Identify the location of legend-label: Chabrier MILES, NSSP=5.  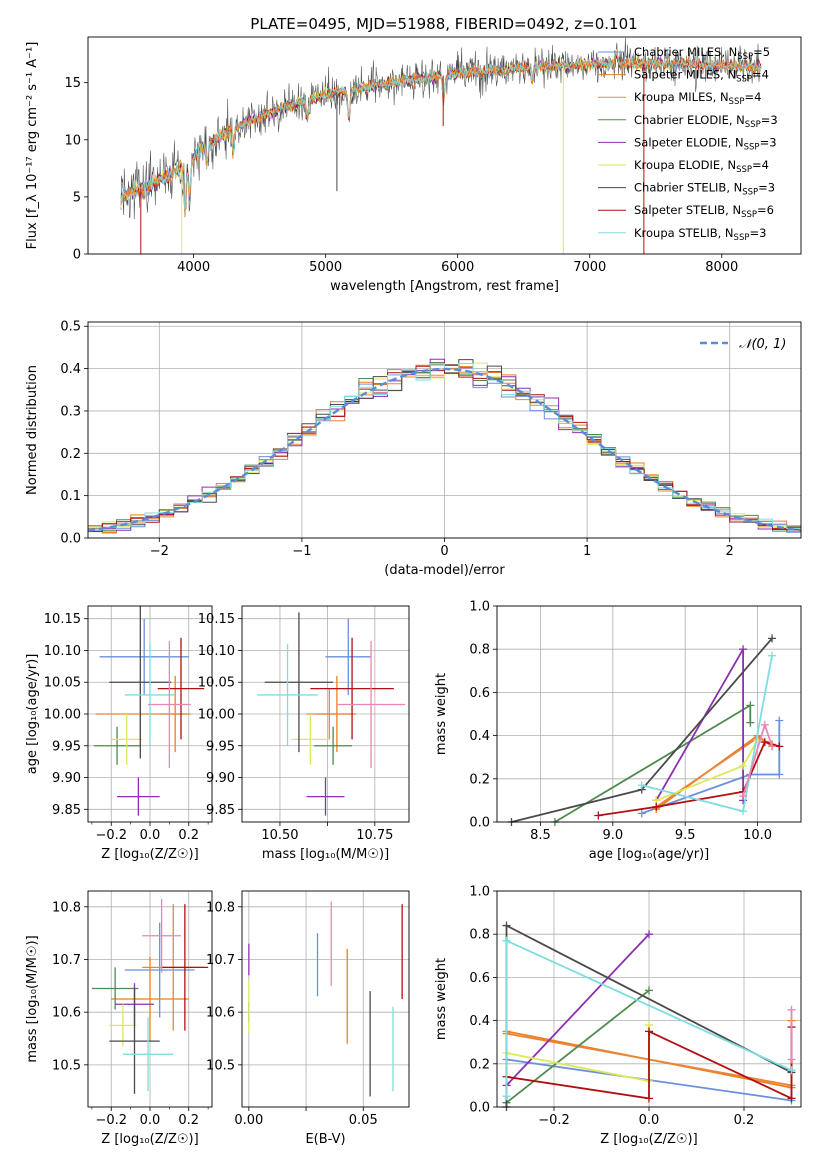
(702, 53).